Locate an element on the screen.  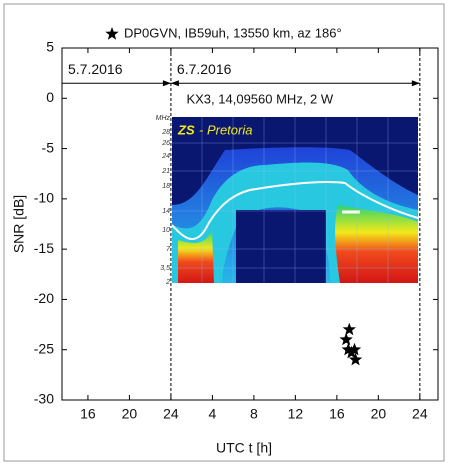
y-tick-label: -10 is located at coordinates (44, 198).